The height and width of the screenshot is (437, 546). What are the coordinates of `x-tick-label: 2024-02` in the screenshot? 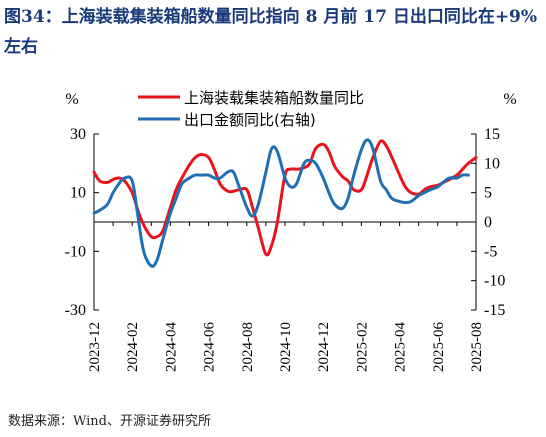 It's located at (133, 347).